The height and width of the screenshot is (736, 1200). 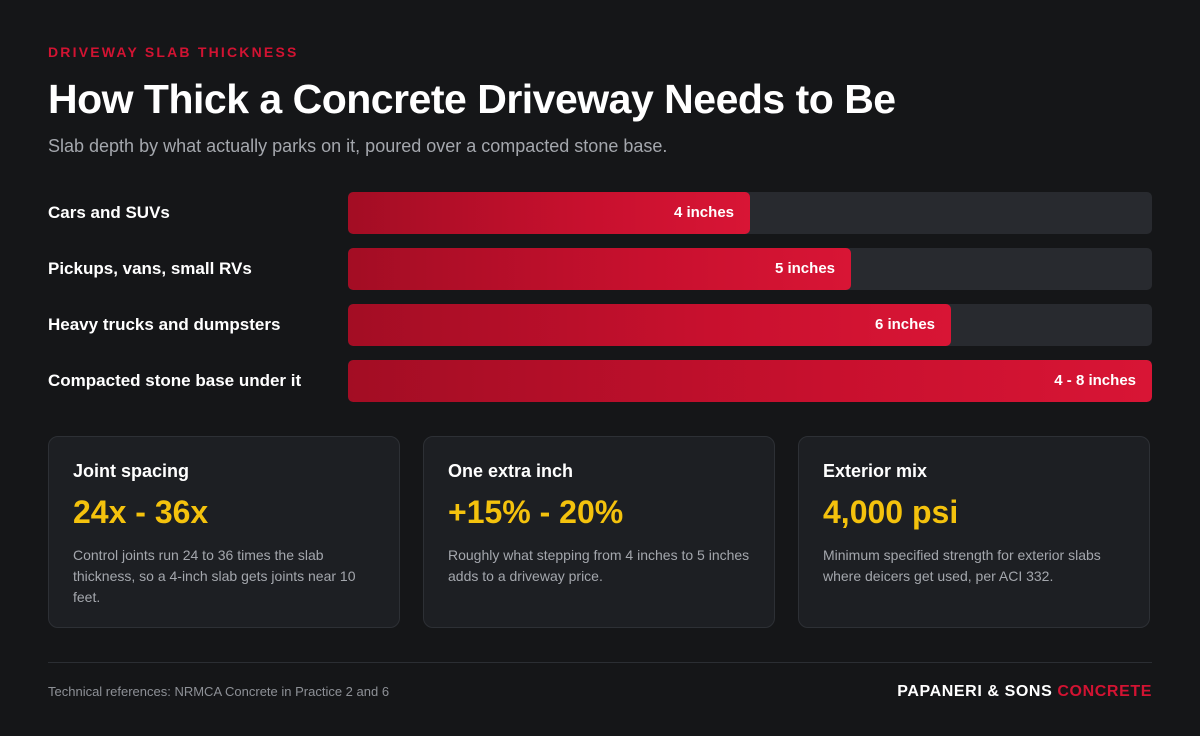 What do you see at coordinates (891, 512) in the screenshot?
I see `card-value: 4,000 psi` at bounding box center [891, 512].